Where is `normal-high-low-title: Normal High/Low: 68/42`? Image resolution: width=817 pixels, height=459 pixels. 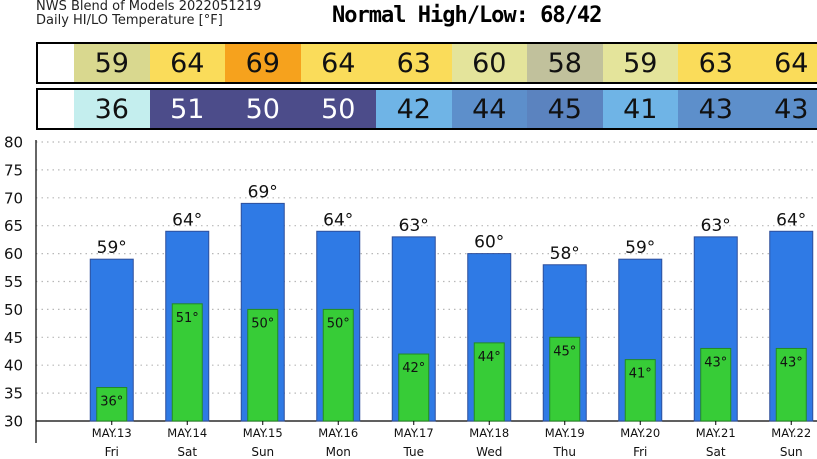 normal-high-low-title: Normal High/Low: 68/42 is located at coordinates (467, 15).